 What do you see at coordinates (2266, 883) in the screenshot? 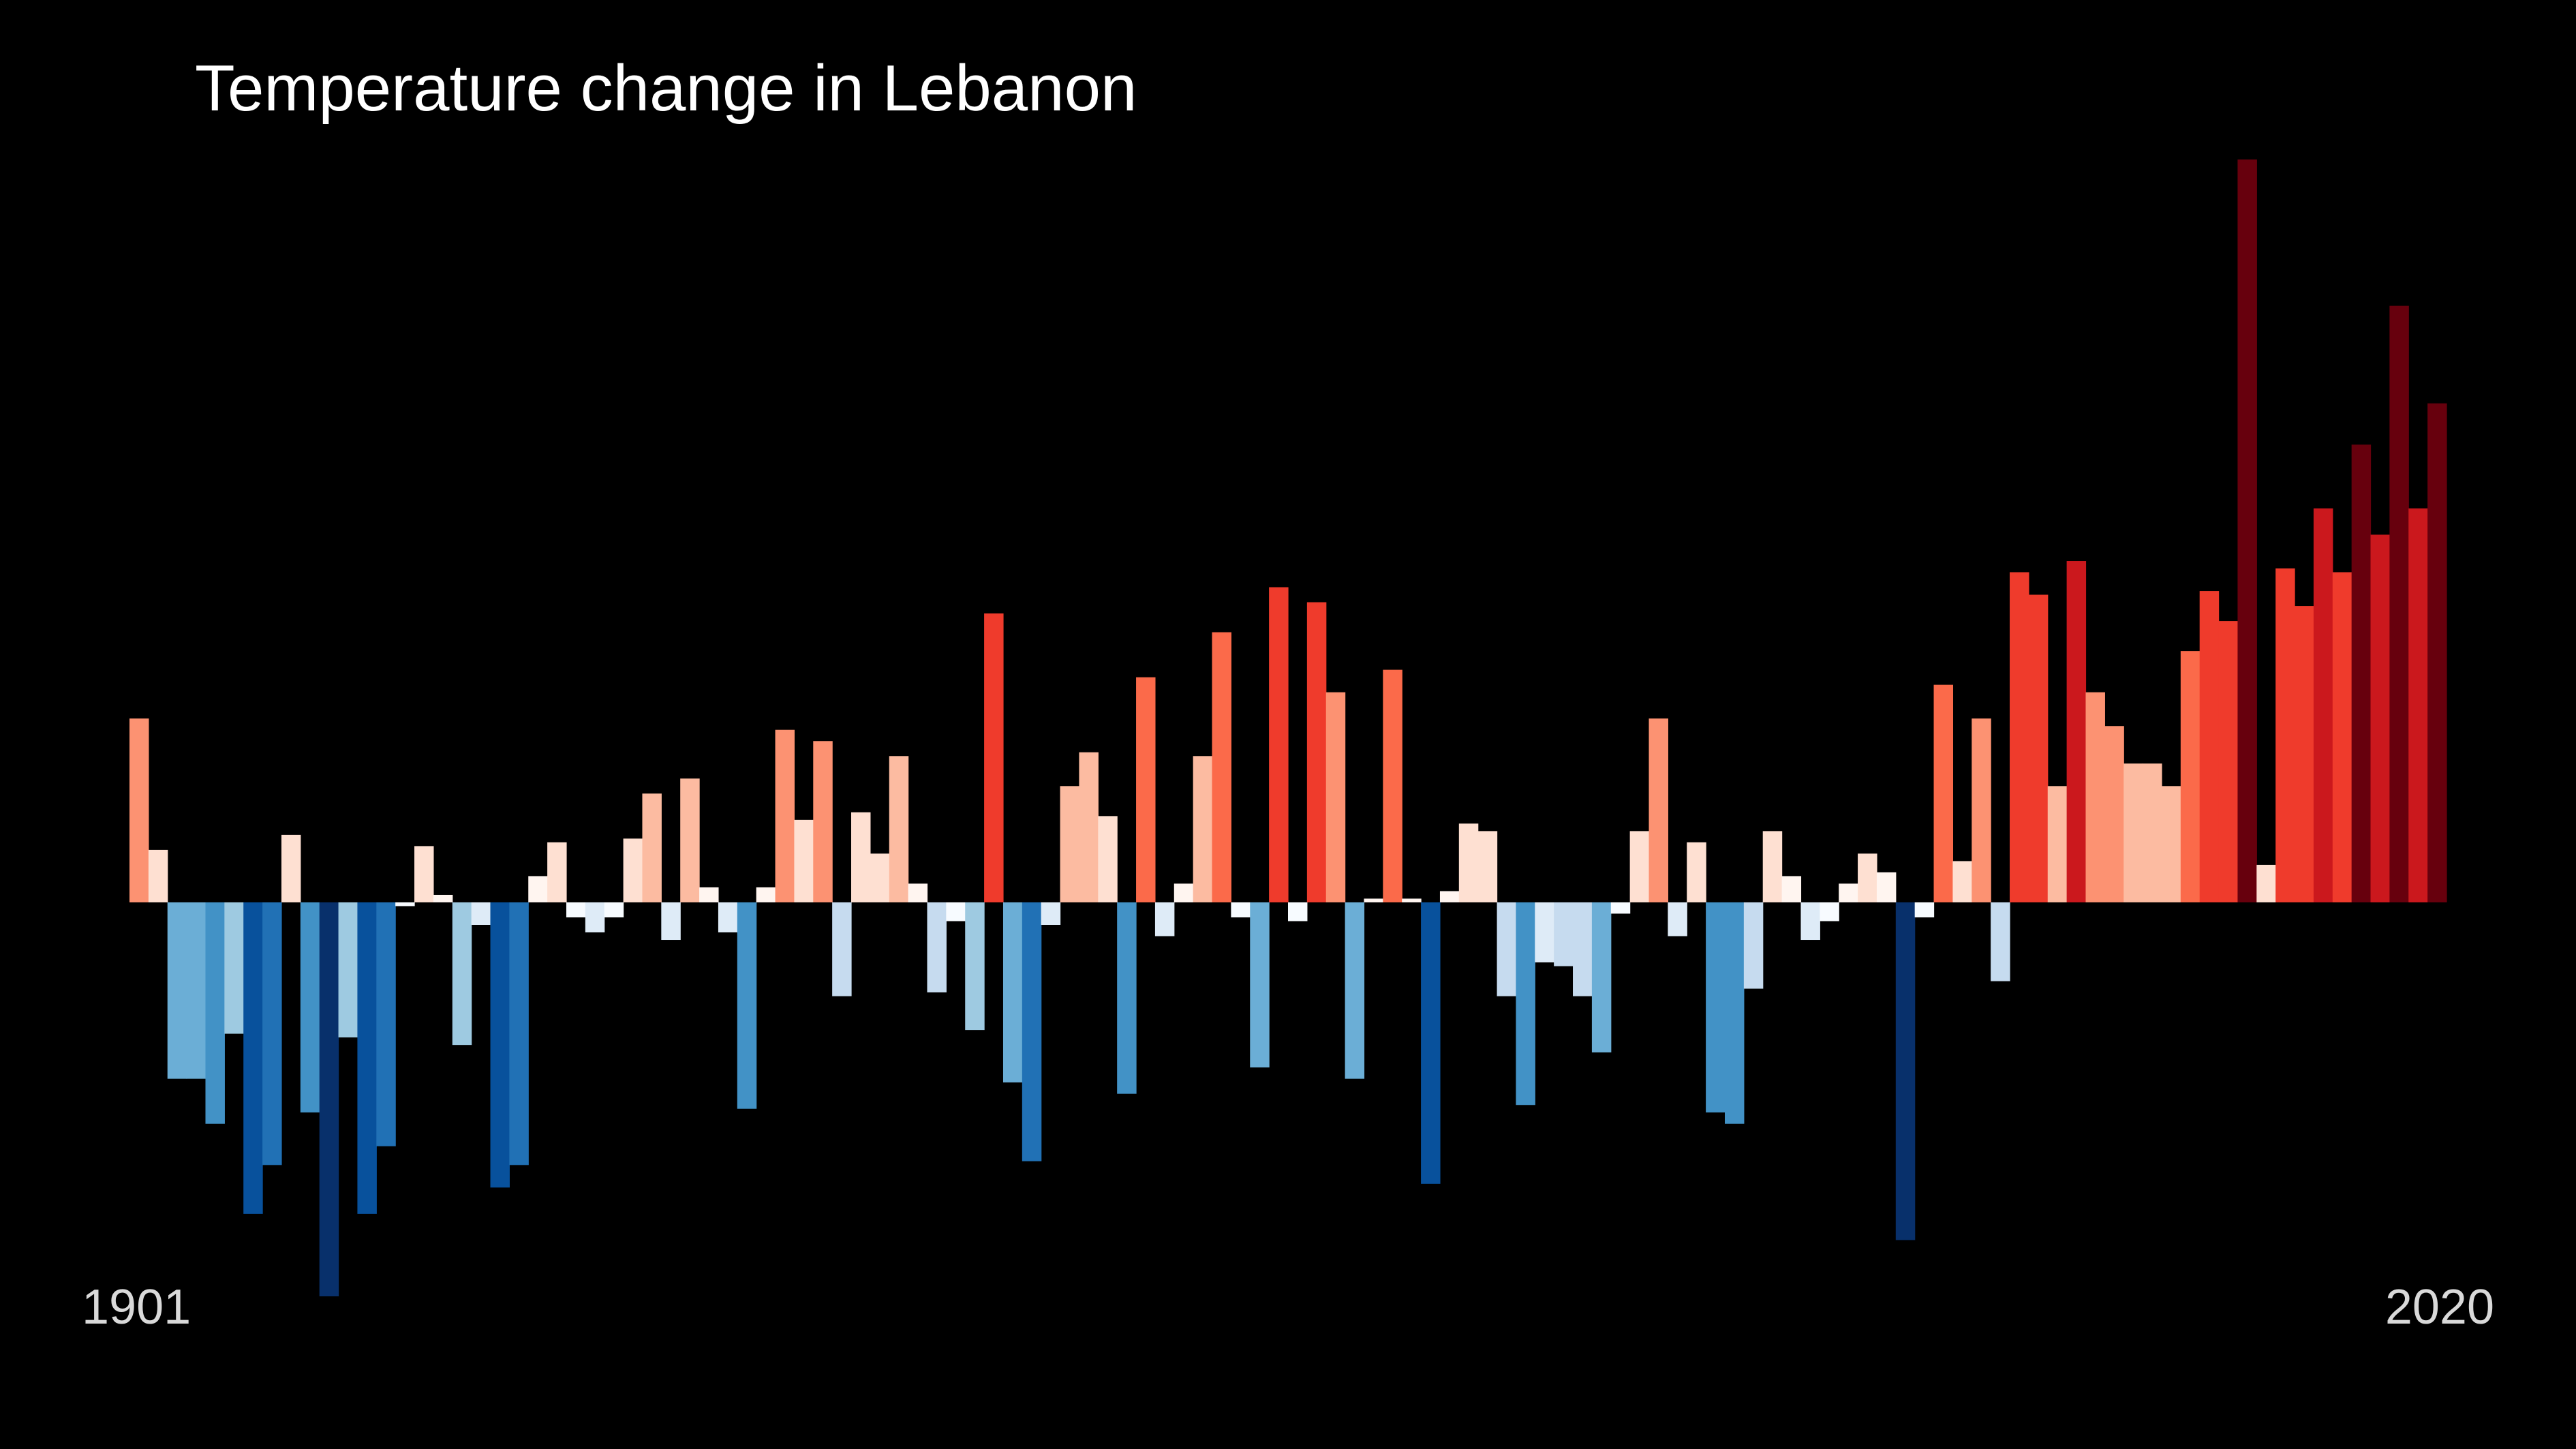
I see `bar-2013` at bounding box center [2266, 883].